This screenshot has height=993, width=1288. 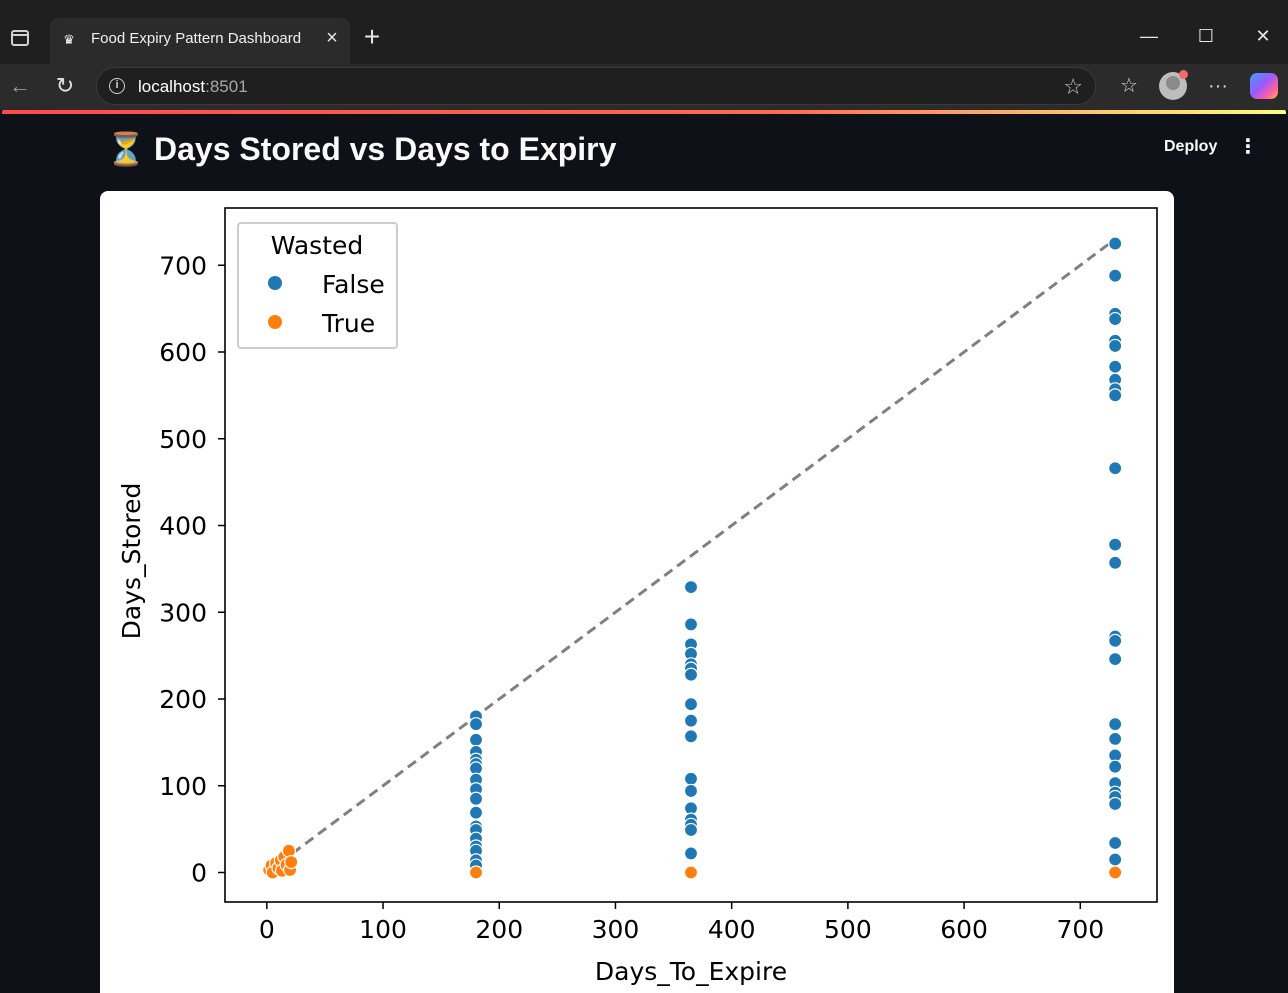 I want to click on new-tab-button: +, so click(x=372, y=36).